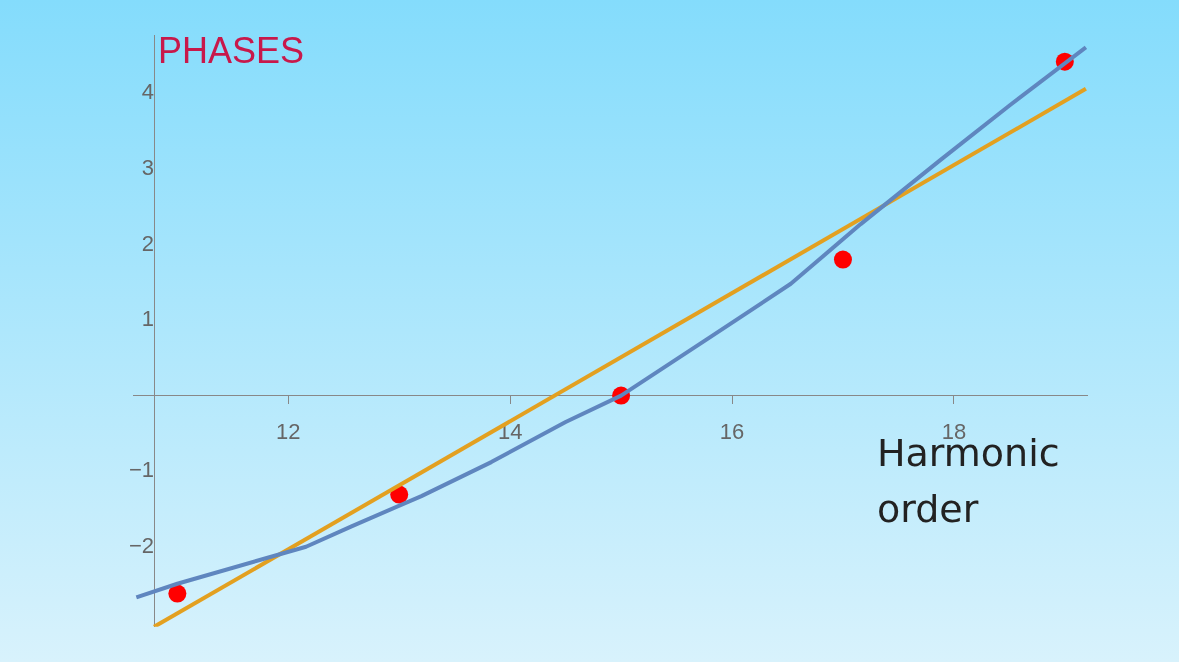 The width and height of the screenshot is (1179, 662). I want to click on y-tick-label: −1, so click(141, 470).